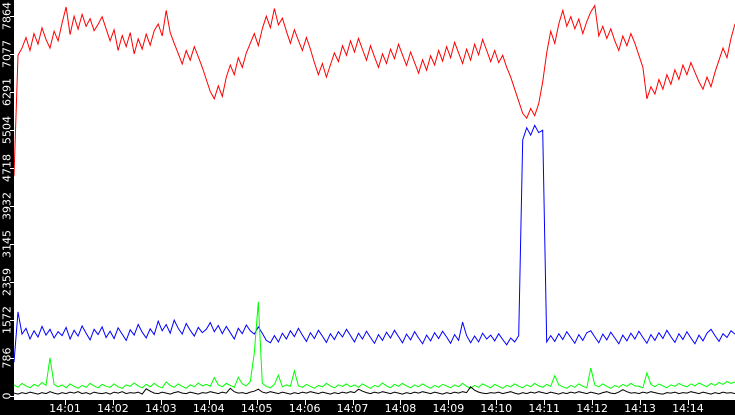  I want to click on x-tick-label: 14:12, so click(592, 408).